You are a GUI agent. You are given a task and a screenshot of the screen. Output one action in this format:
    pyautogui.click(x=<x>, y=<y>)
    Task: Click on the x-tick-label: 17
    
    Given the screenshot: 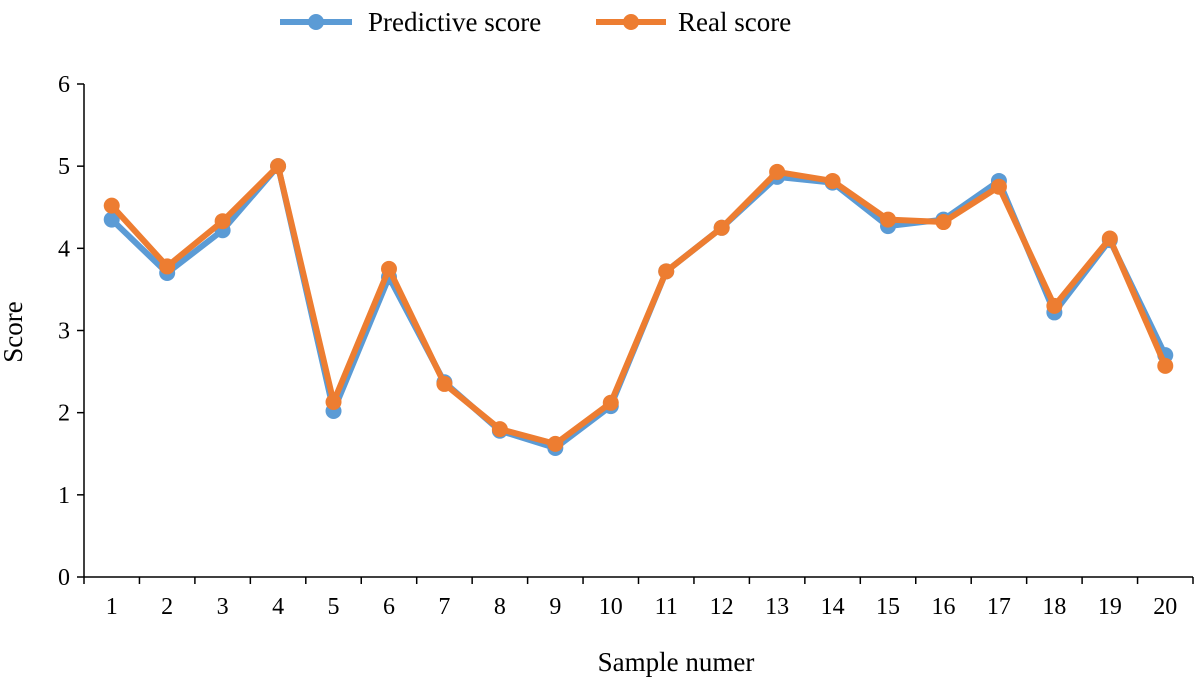 What is the action you would take?
    pyautogui.click(x=999, y=607)
    